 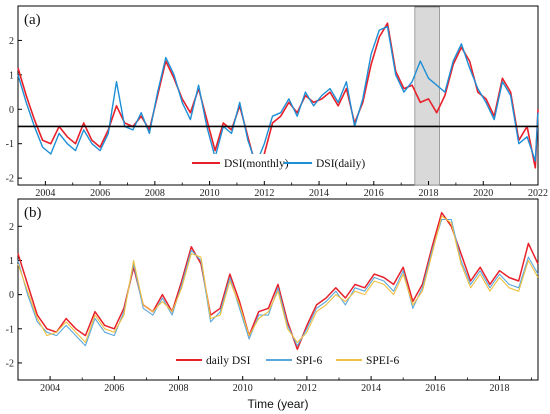 What do you see at coordinates (256, 164) in the screenshot?
I see `legend-label-dsi-monthly: DSI(monthly)` at bounding box center [256, 164].